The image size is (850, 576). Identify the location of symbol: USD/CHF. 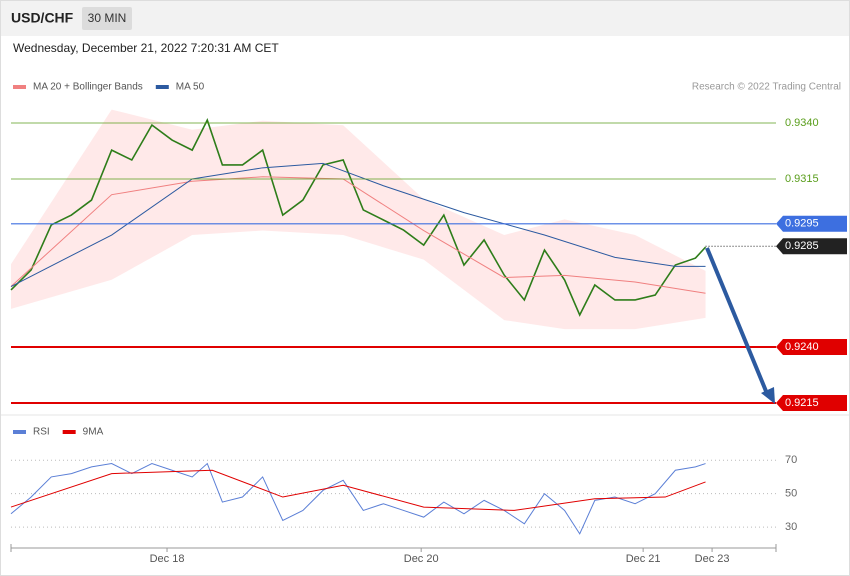
(42, 18).